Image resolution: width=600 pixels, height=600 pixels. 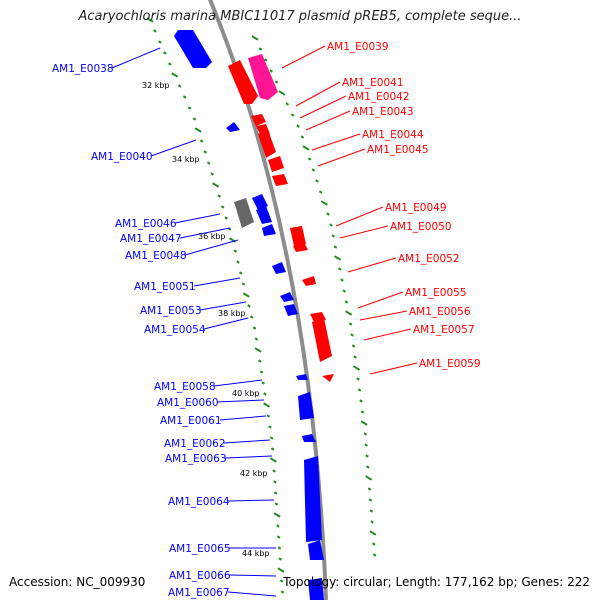 I want to click on gene-label-AM1_E0052: AM1_E0052, so click(x=429, y=259).